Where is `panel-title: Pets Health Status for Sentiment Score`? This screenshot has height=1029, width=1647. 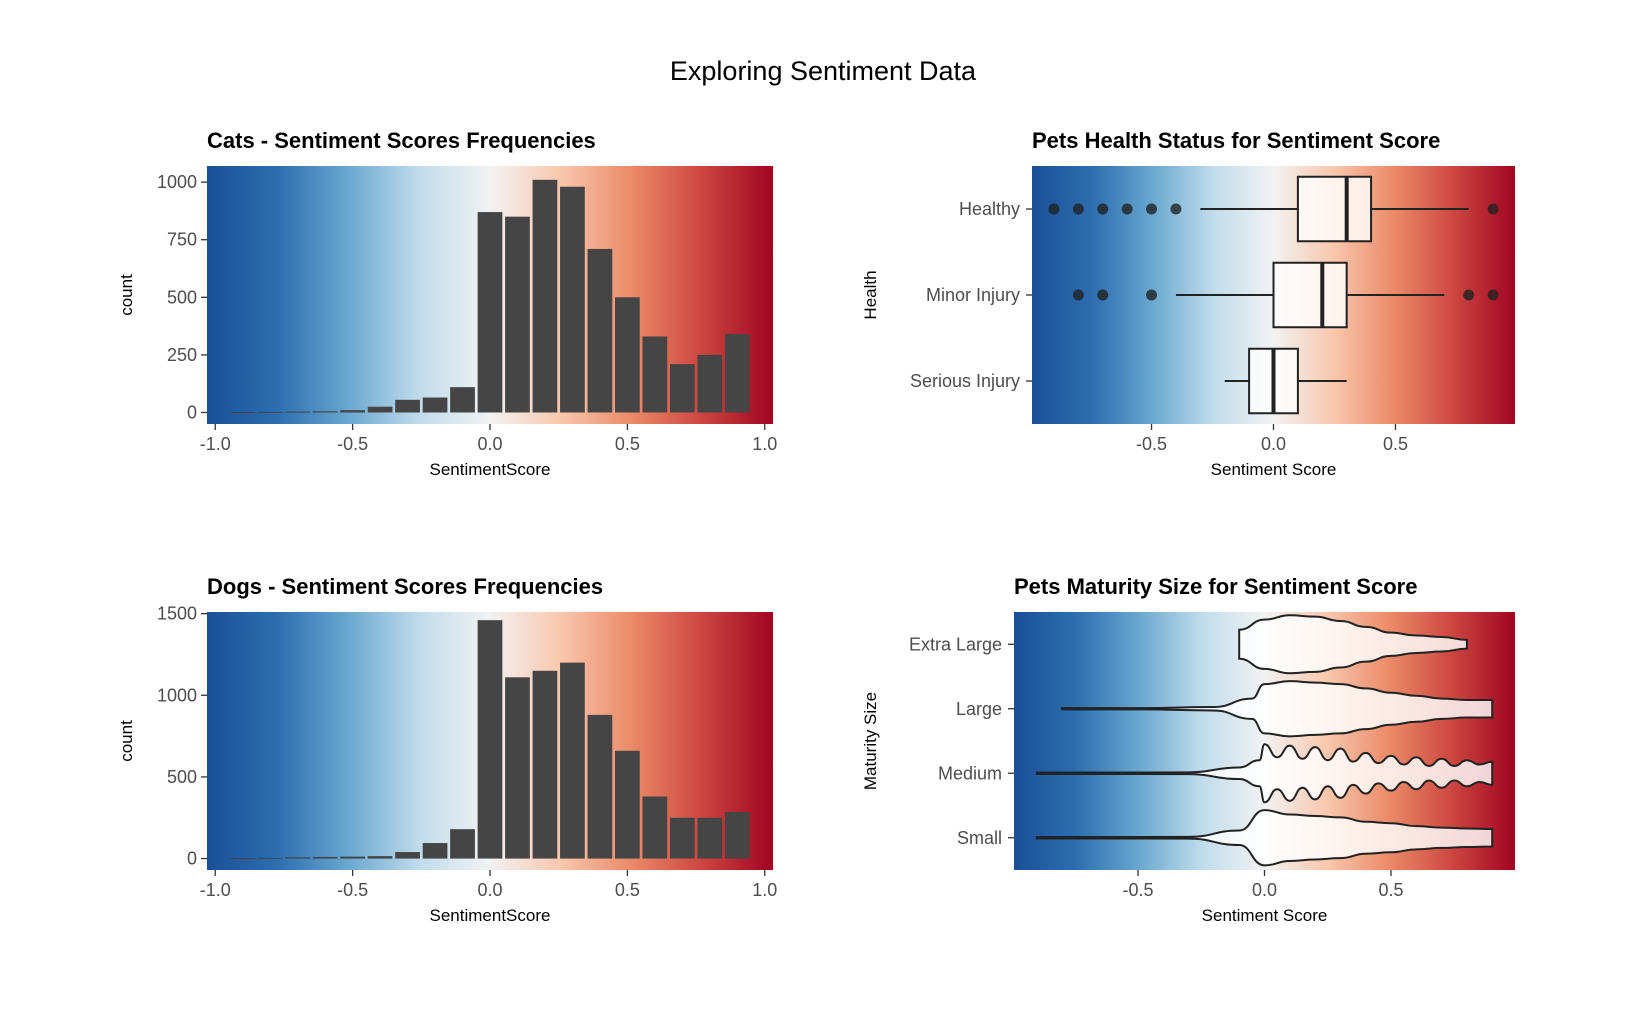 panel-title: Pets Health Status for Sentiment Score is located at coordinates (1236, 140).